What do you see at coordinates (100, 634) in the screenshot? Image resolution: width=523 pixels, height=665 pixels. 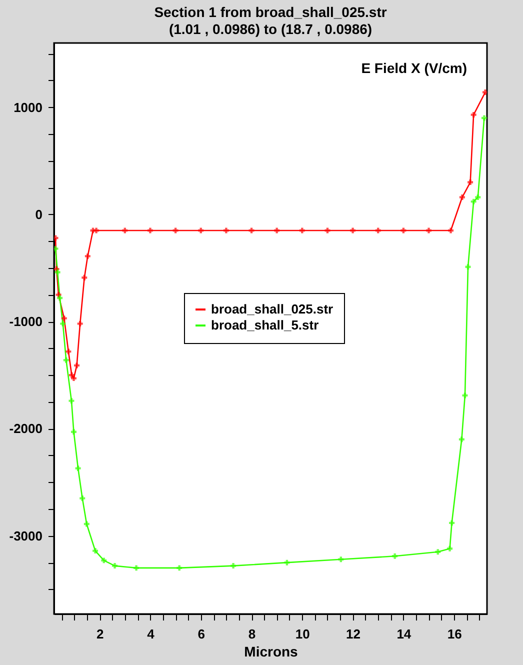 I see `x-tick-label: 2` at bounding box center [100, 634].